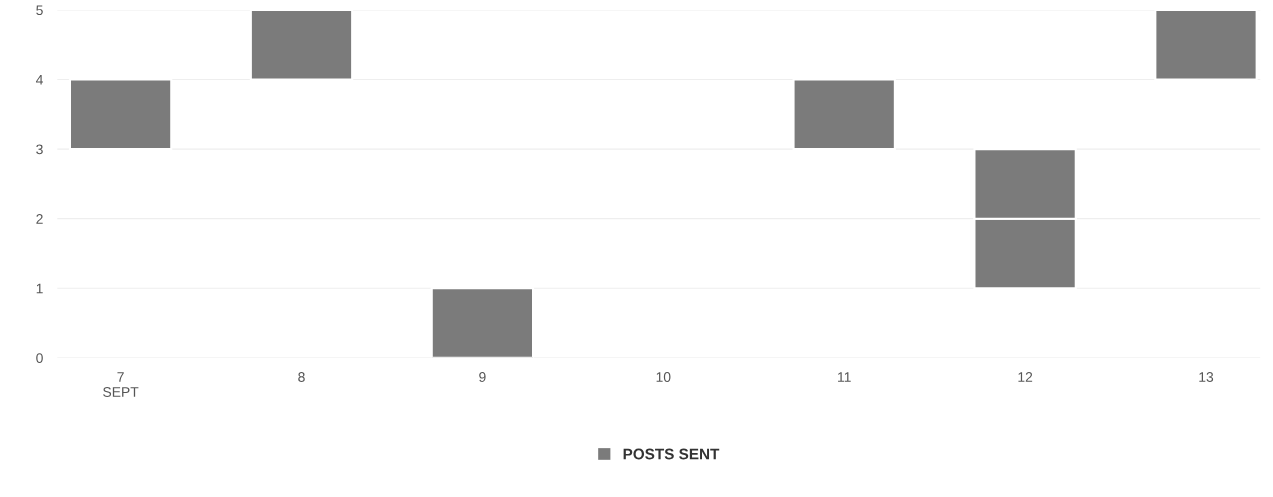  Describe the element at coordinates (39, 149) in the screenshot. I see `y-tick-label: 3` at that location.